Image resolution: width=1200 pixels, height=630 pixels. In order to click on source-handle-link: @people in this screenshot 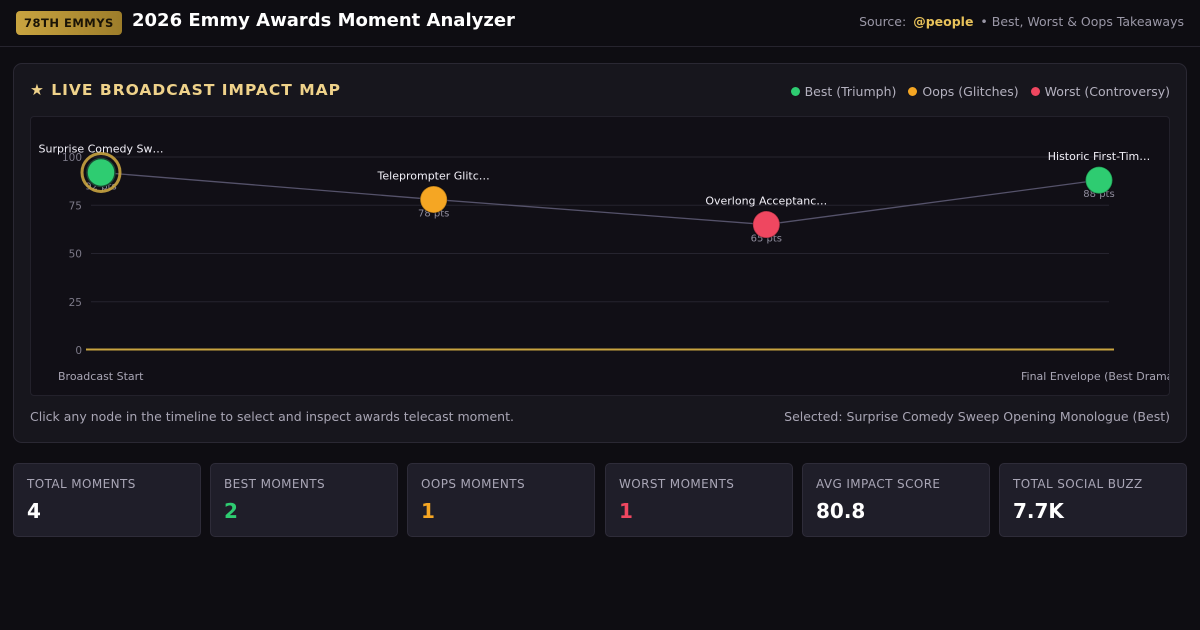, I will do `click(943, 21)`.